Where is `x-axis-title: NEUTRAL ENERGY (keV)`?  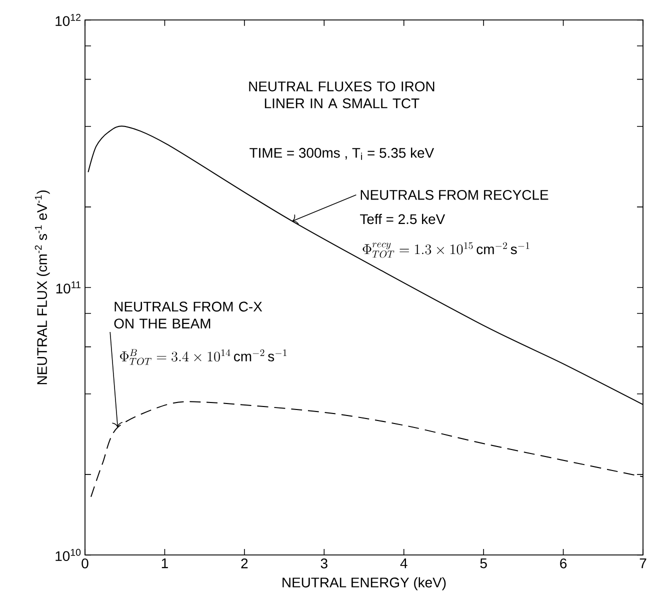 x-axis-title: NEUTRAL ENERGY (keV) is located at coordinates (364, 583).